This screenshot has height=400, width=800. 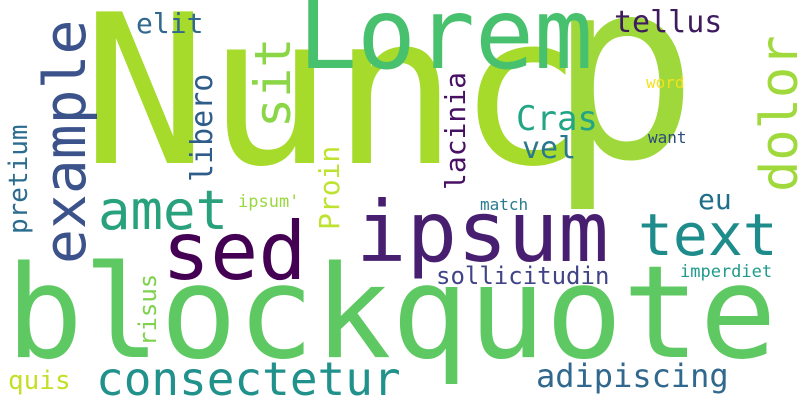 I want to click on word-word: word, so click(x=665, y=82).